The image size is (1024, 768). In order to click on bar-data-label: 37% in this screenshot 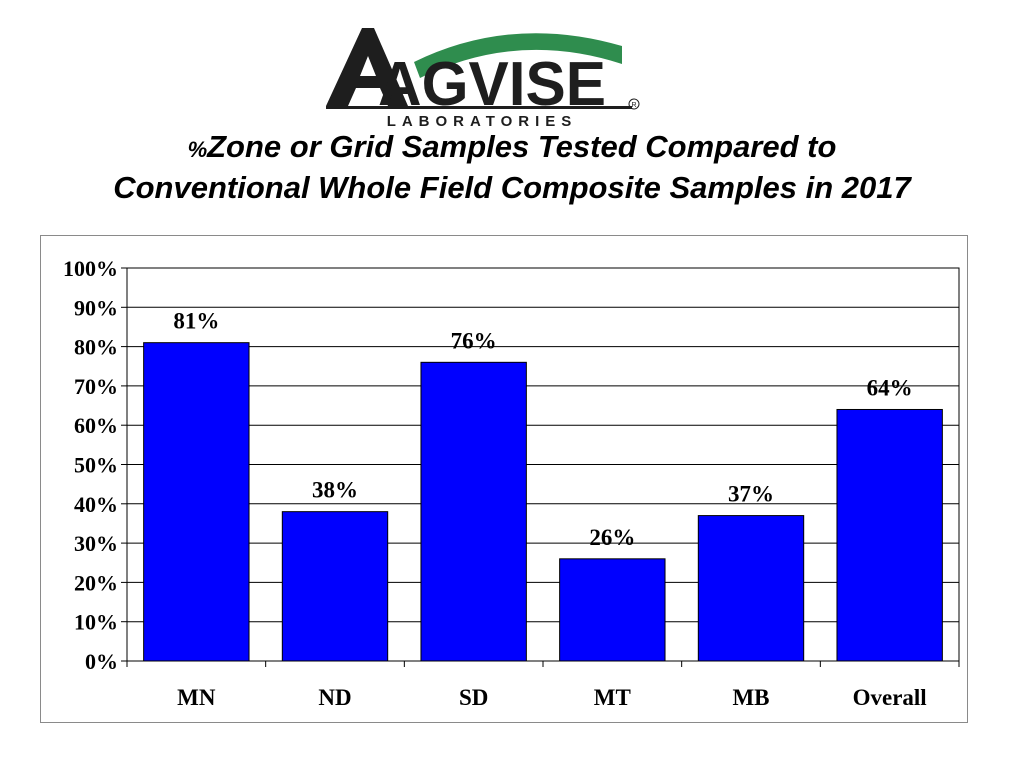, I will do `click(751, 494)`.